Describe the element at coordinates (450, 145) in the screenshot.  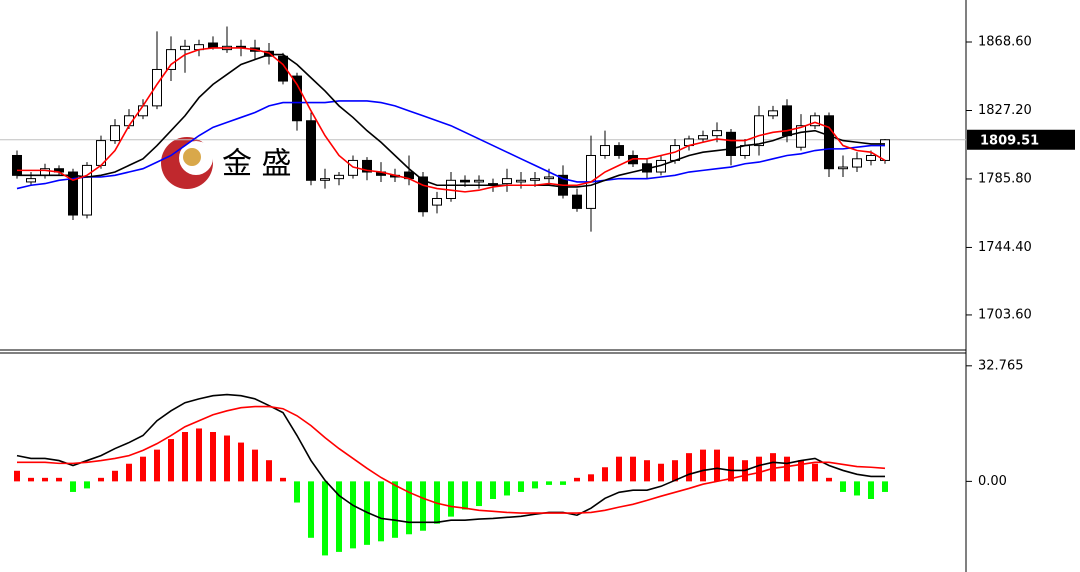
I see `indicator-line` at that location.